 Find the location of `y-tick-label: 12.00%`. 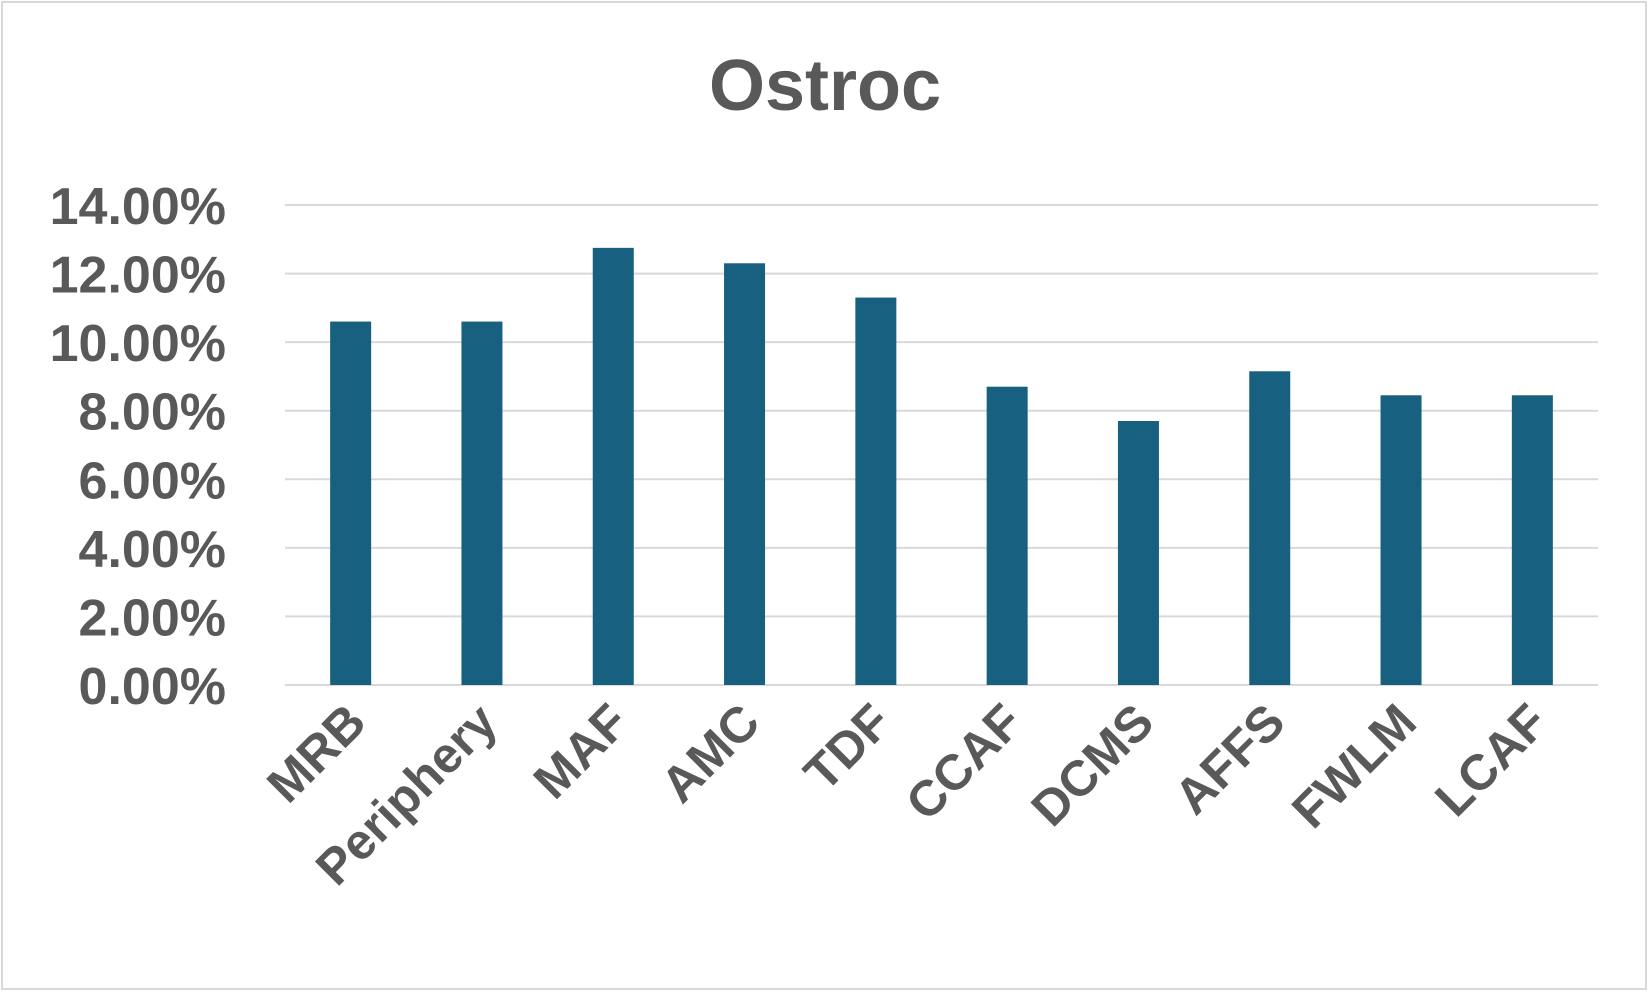

y-tick-label: 12.00% is located at coordinates (138, 276).